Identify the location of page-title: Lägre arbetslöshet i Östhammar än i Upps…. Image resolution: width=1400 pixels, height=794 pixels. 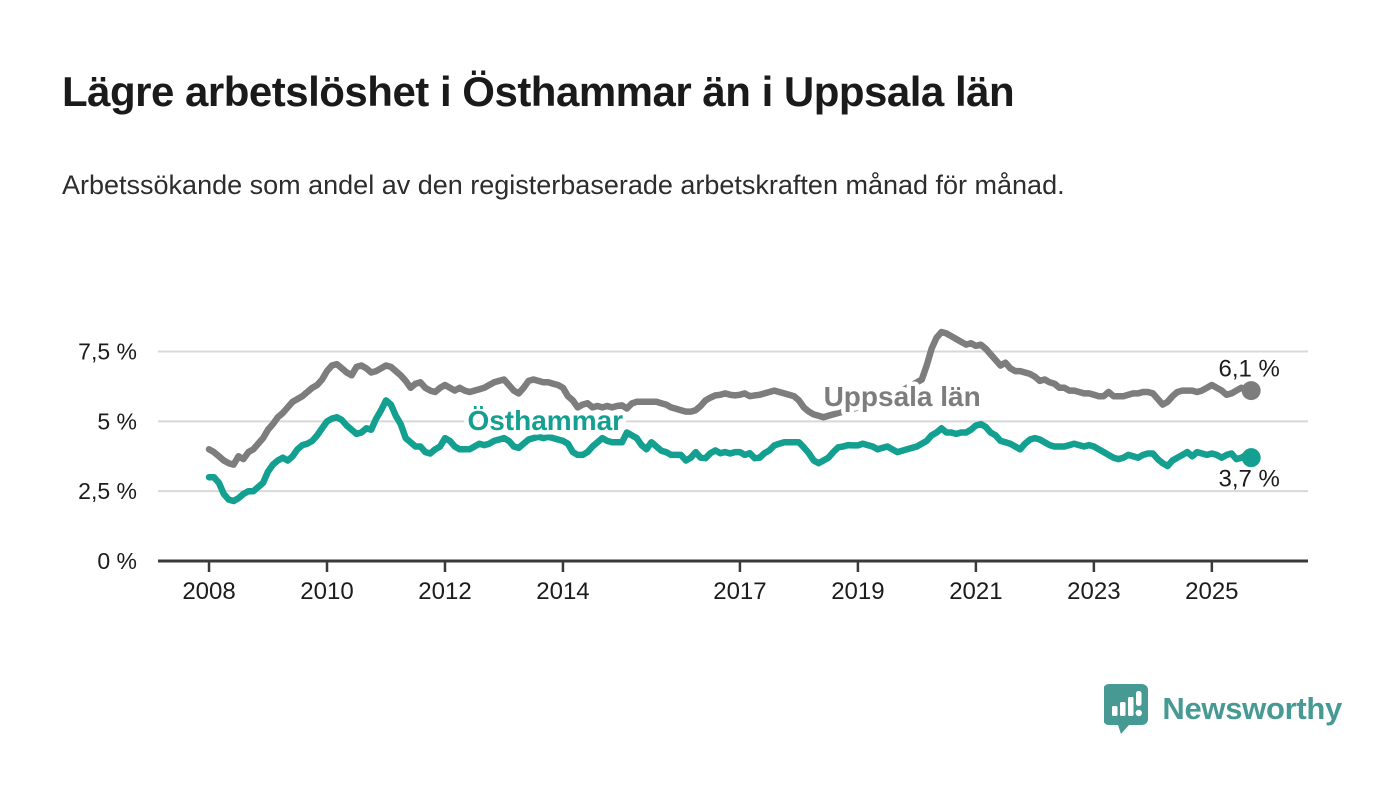
(538, 91).